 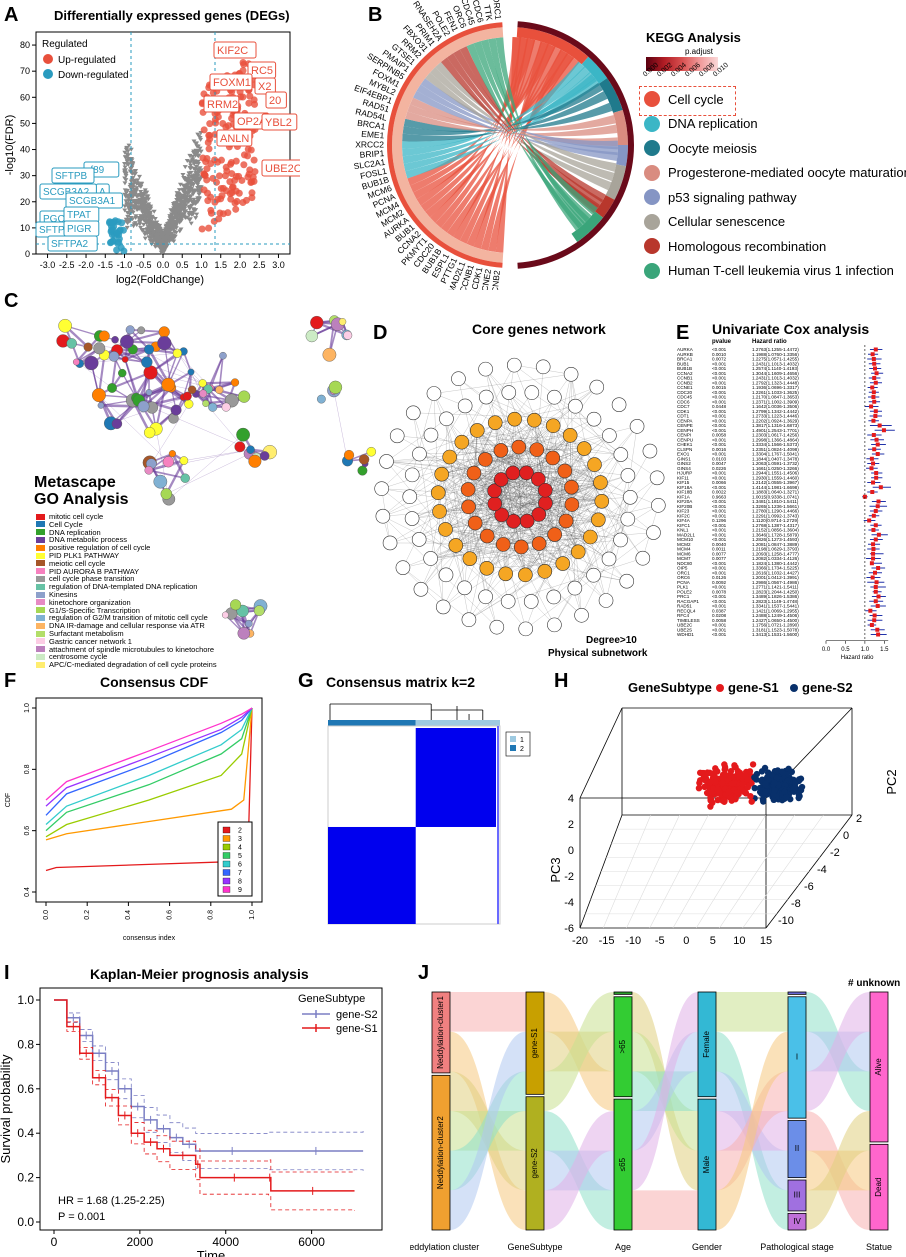 What do you see at coordinates (783, 871) in the screenshot?
I see `pca-grid` at bounding box center [783, 871].